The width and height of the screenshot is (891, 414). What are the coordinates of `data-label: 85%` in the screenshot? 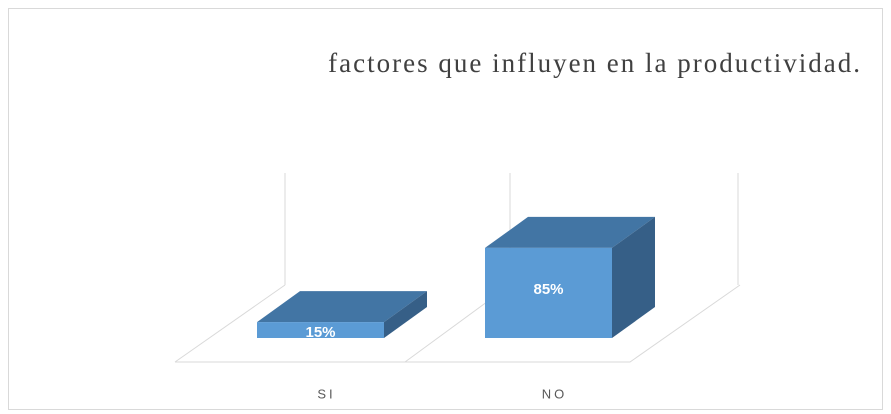 It's located at (548, 289).